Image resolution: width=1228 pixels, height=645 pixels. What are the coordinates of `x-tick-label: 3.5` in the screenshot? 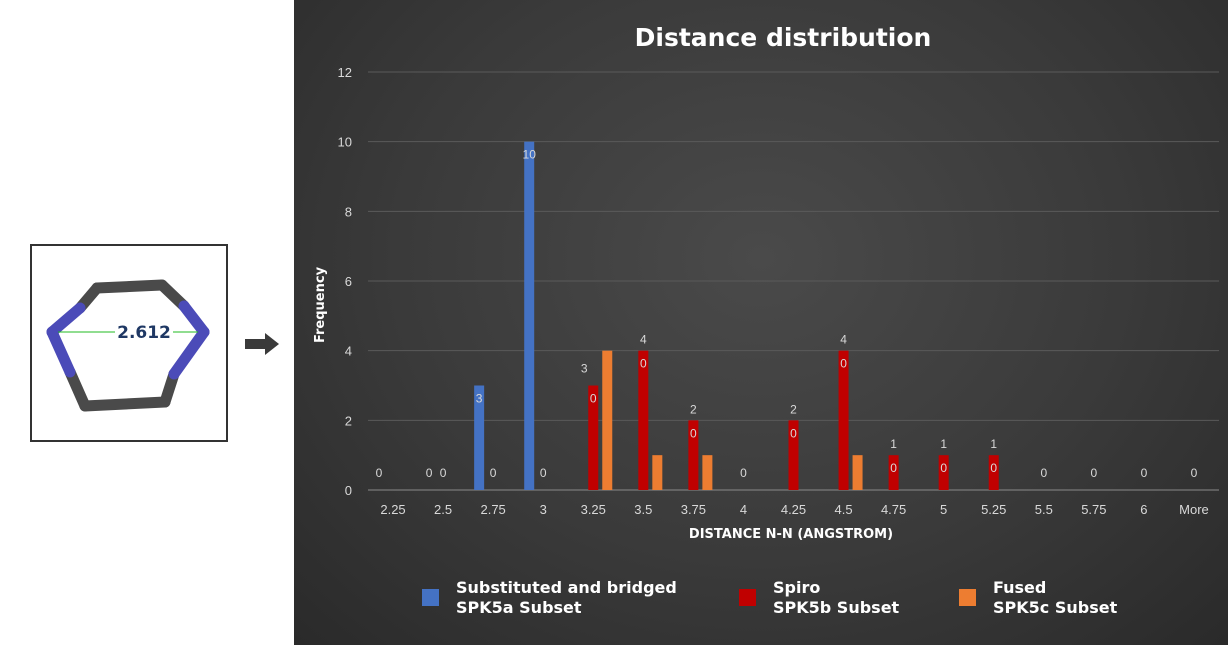 It's located at (643, 509).